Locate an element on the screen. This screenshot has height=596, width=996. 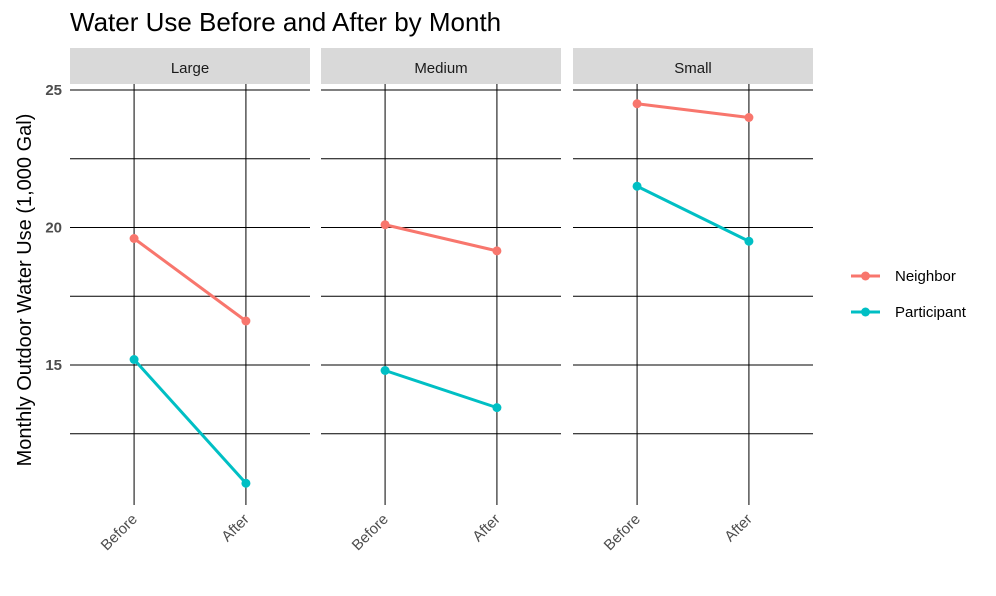
legend-label-neighbor: Neighbor is located at coordinates (925, 276).